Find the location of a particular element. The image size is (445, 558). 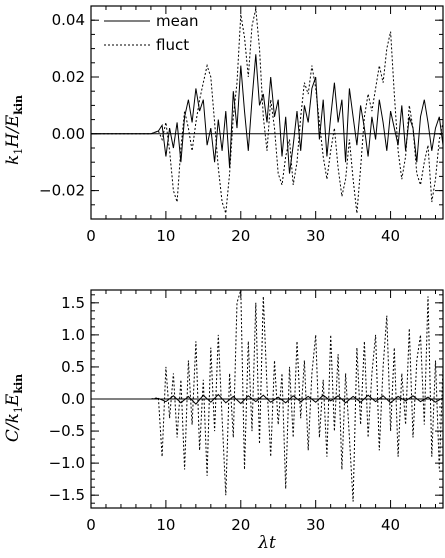

top-ytick-label: 0.04 is located at coordinates (68, 20).